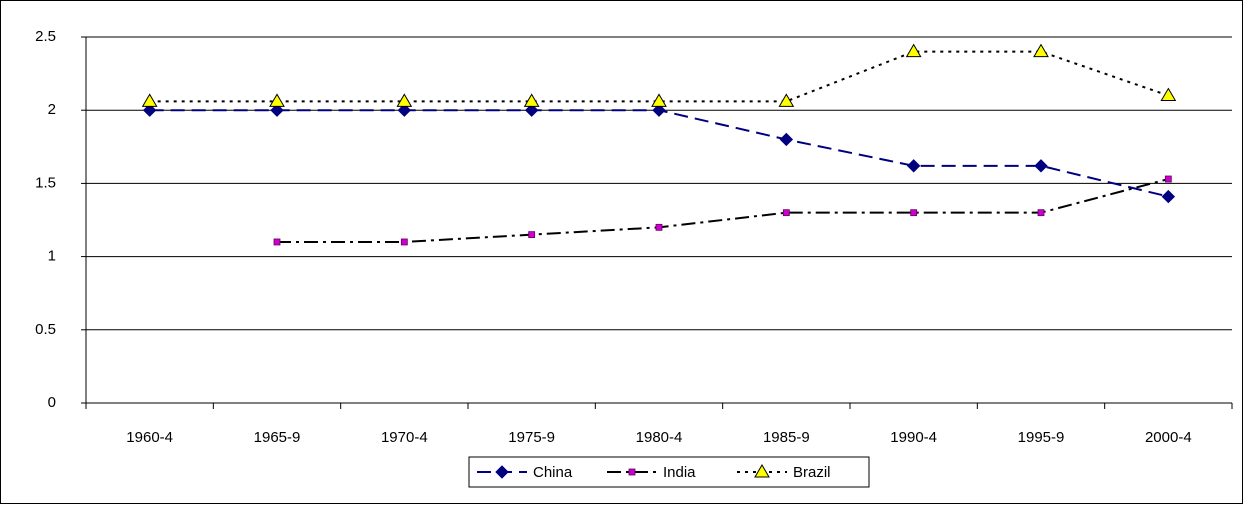 The width and height of the screenshot is (1243, 509). Describe the element at coordinates (1041, 437) in the screenshot. I see `x-tick-label: 1995-9` at that location.